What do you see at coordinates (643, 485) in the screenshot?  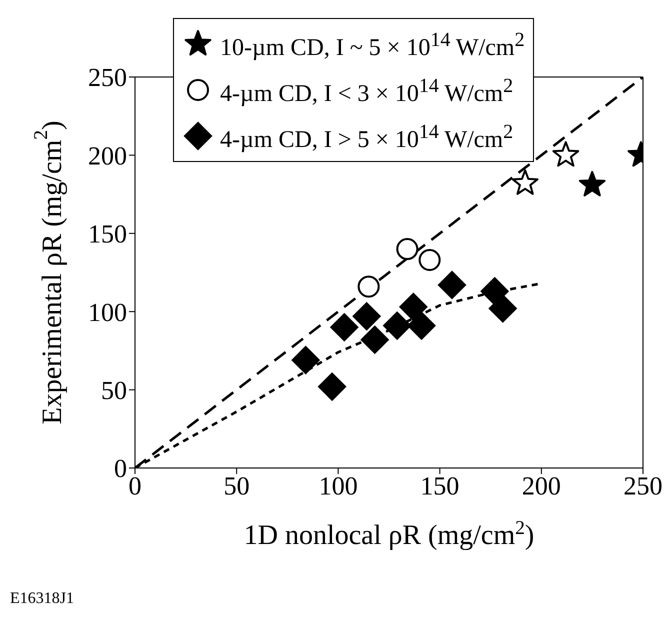 I see `x-tick-label: 250` at bounding box center [643, 485].